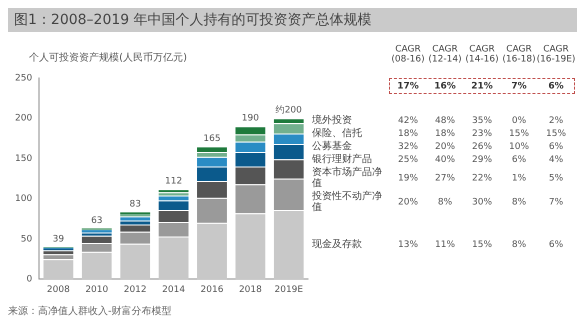  What do you see at coordinates (331, 120) in the screenshot?
I see `series-label: 境外投资` at bounding box center [331, 120].